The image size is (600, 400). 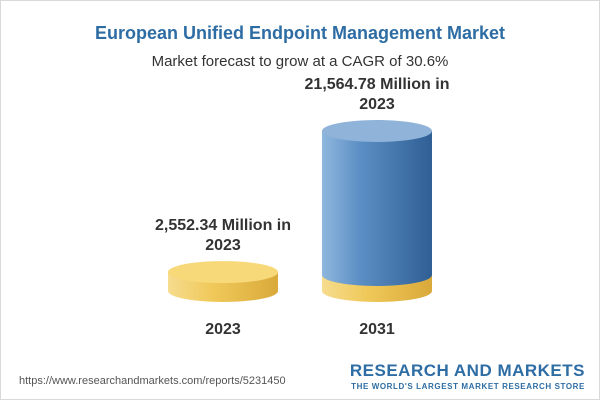 I want to click on data-label: 2,552.34 Million in, so click(x=223, y=225).